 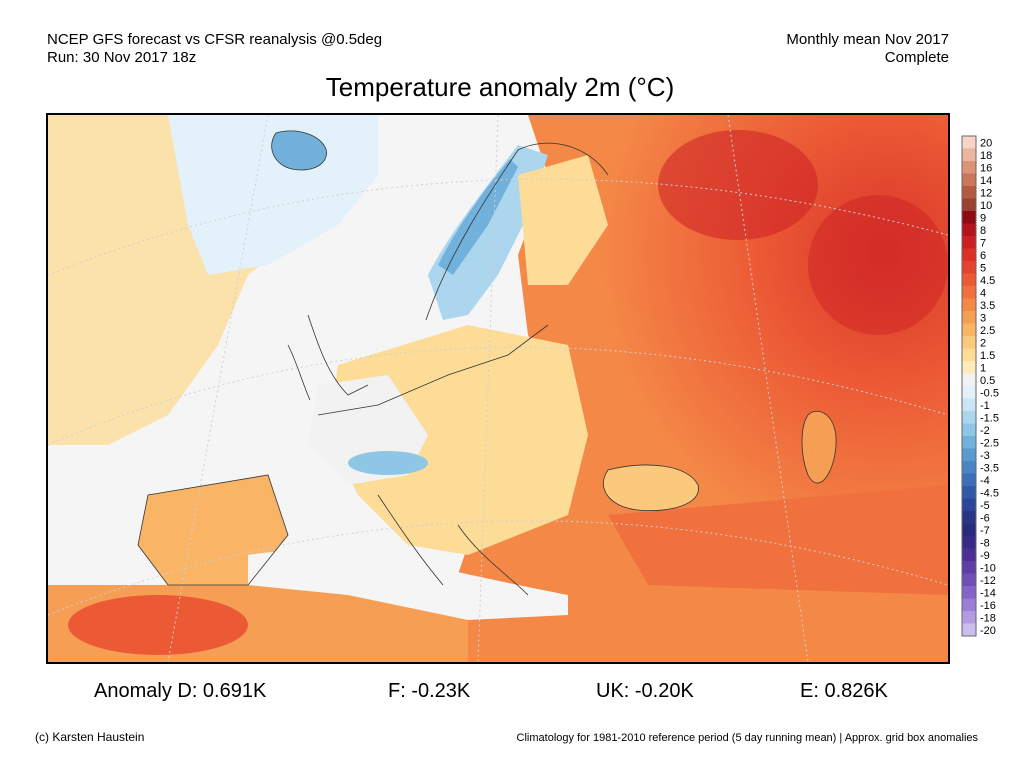 What do you see at coordinates (985, 481) in the screenshot?
I see `legend-label: -4` at bounding box center [985, 481].